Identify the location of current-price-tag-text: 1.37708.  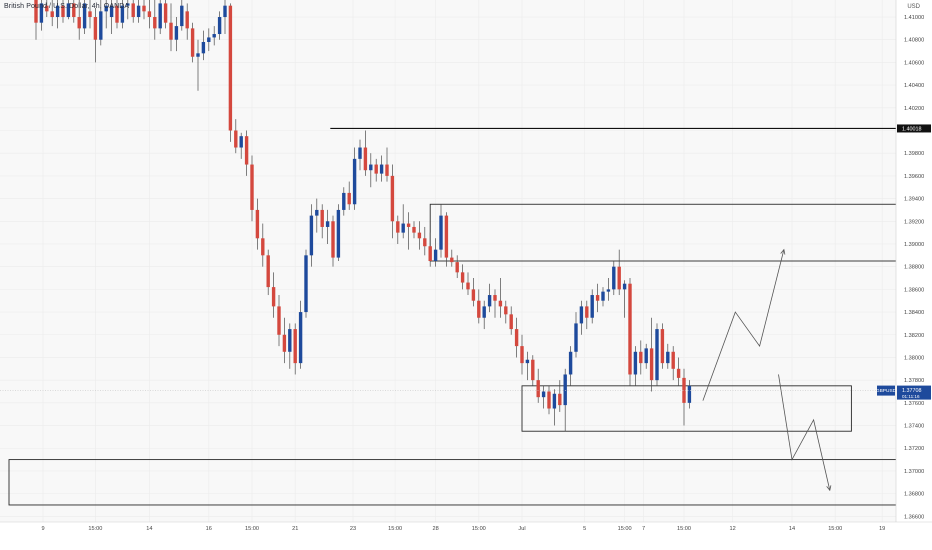
(912, 391).